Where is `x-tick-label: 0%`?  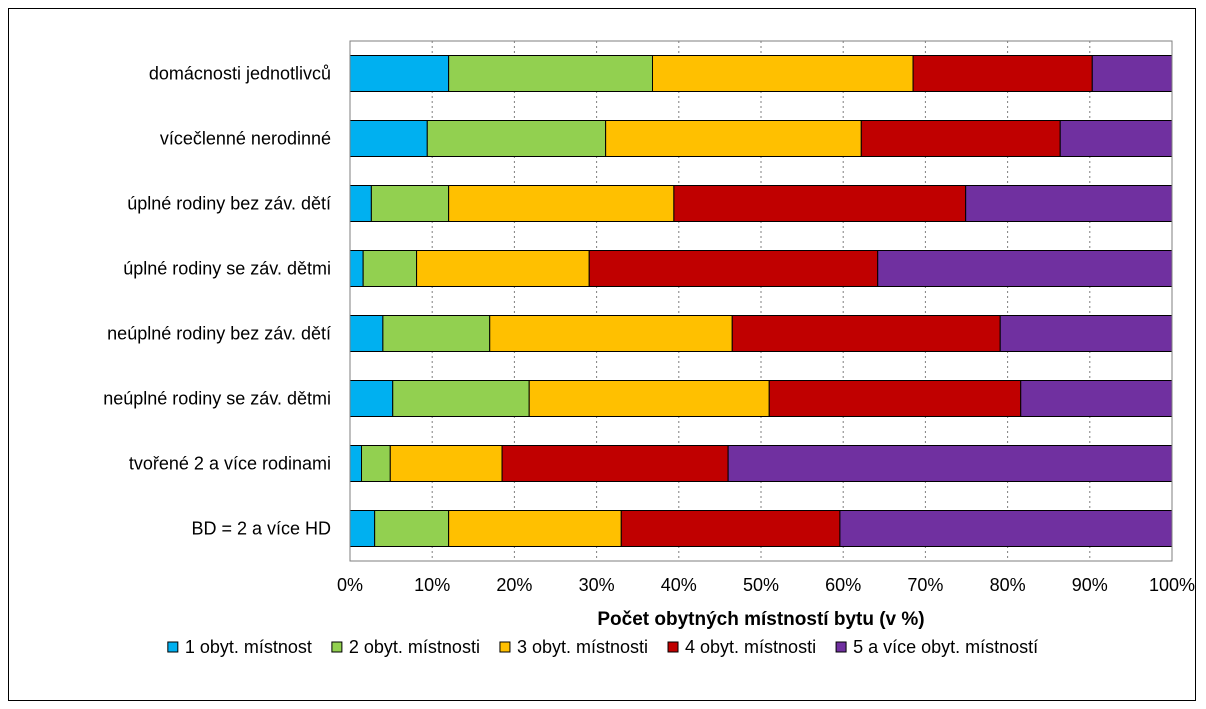 x-tick-label: 0% is located at coordinates (350, 585).